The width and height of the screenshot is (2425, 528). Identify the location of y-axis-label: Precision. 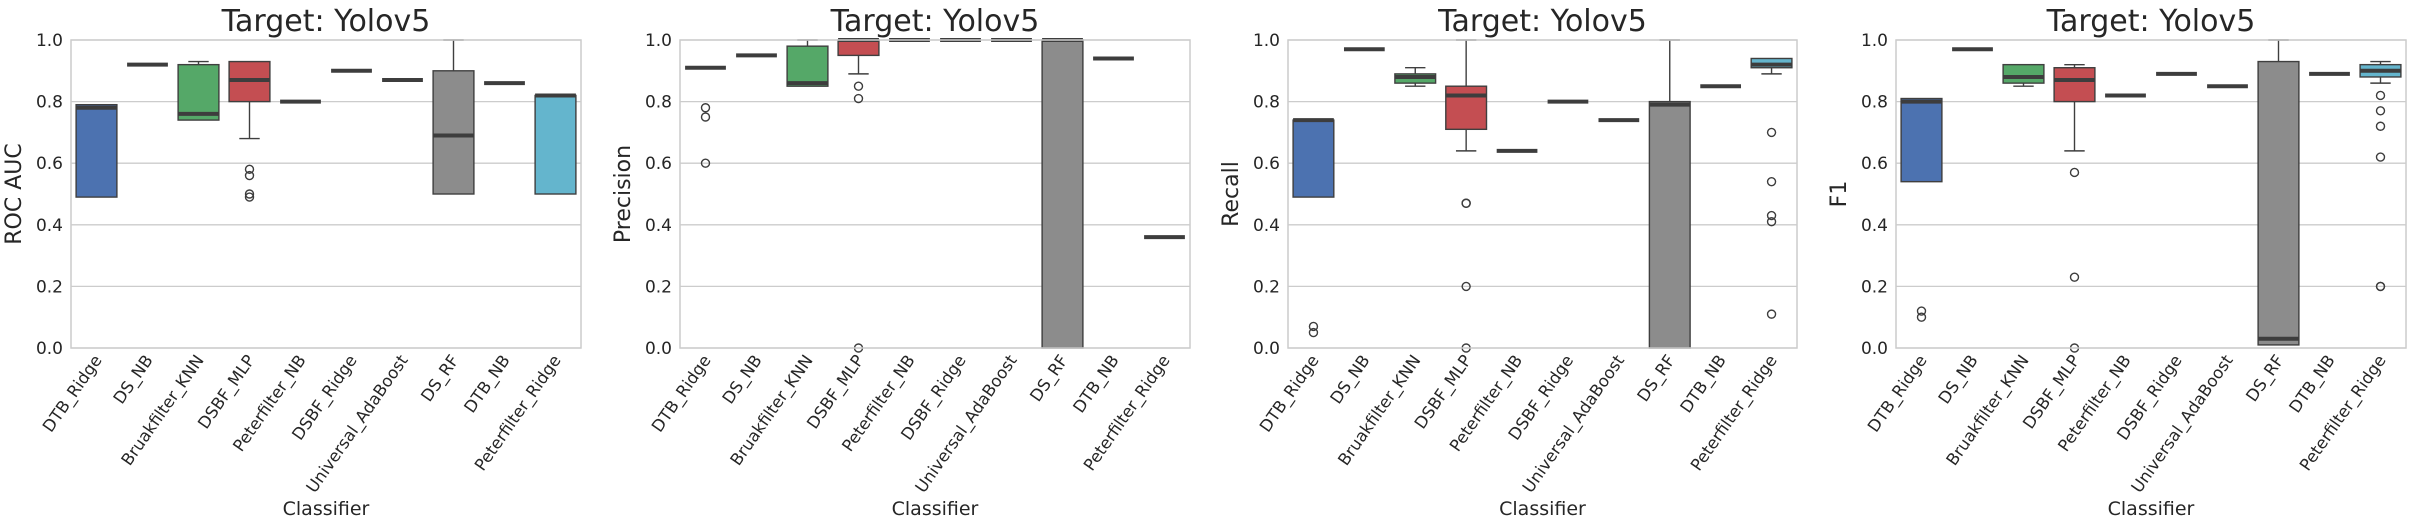
(623, 194).